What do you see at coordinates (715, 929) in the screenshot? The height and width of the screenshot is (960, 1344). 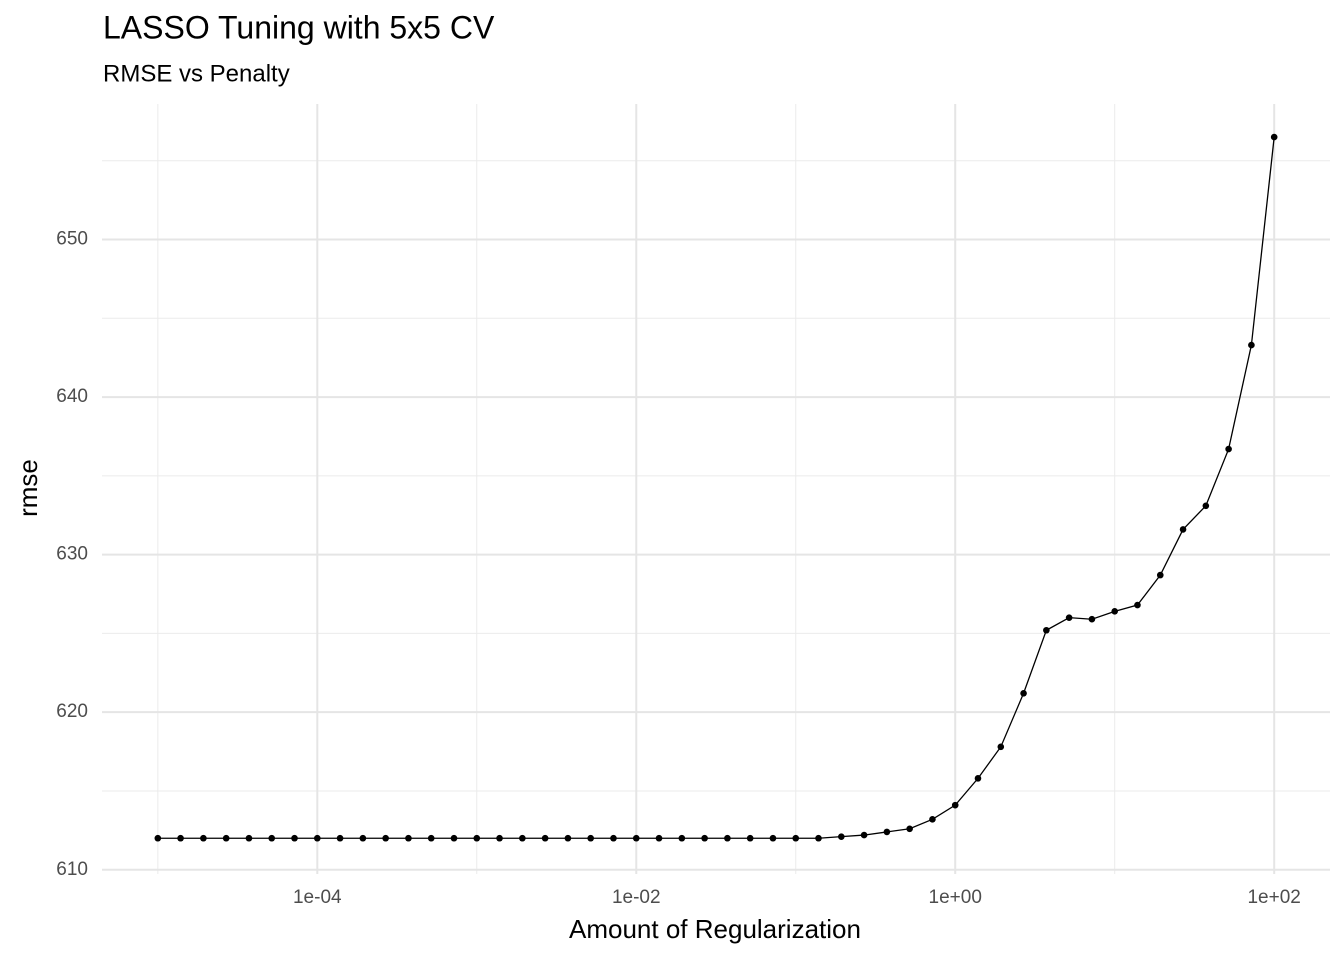 I see `x-axis-title: Amount of Regularization` at bounding box center [715, 929].